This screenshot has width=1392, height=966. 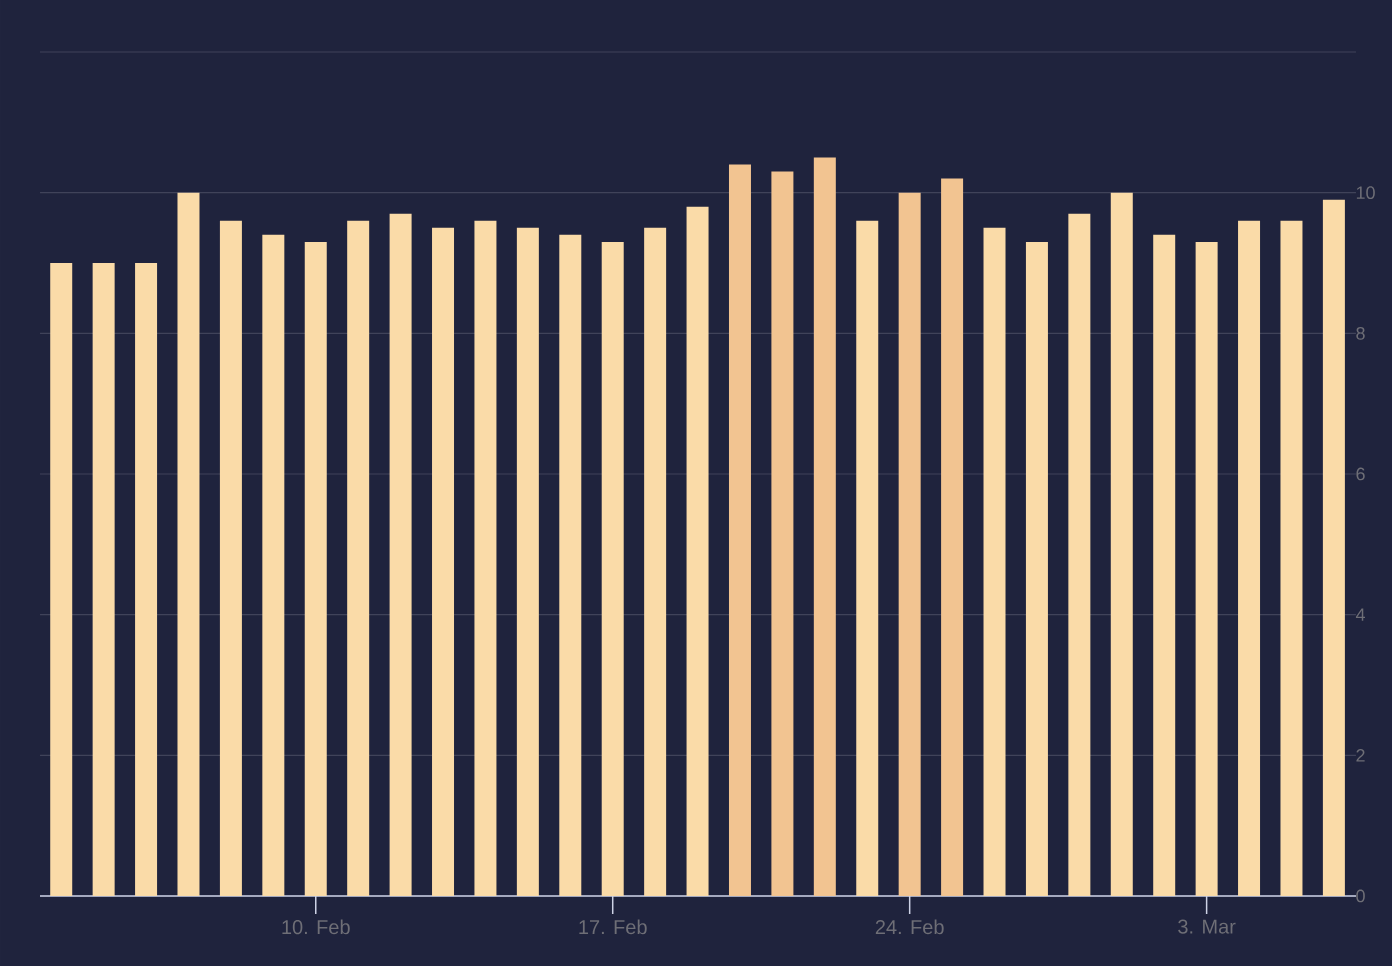 What do you see at coordinates (1207, 926) in the screenshot?
I see `x-tick-label: 3. Mar` at bounding box center [1207, 926].